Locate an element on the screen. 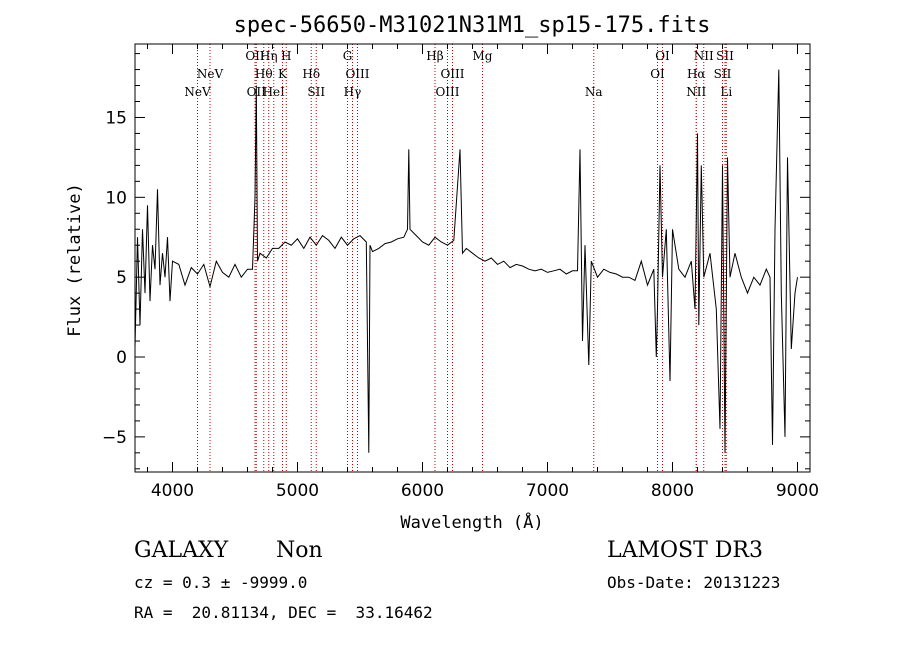  coordinates-text: RA = 20.81134, DEC = 33.16462 is located at coordinates (283, 612).